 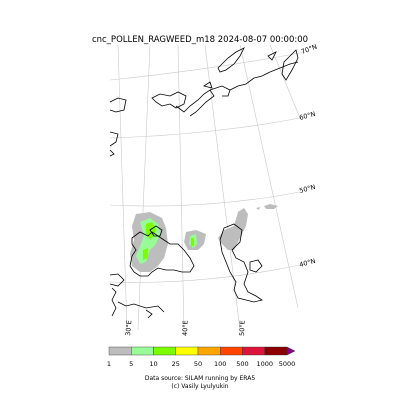 I want to click on colorbar-tick-label: 1000, so click(x=265, y=364).